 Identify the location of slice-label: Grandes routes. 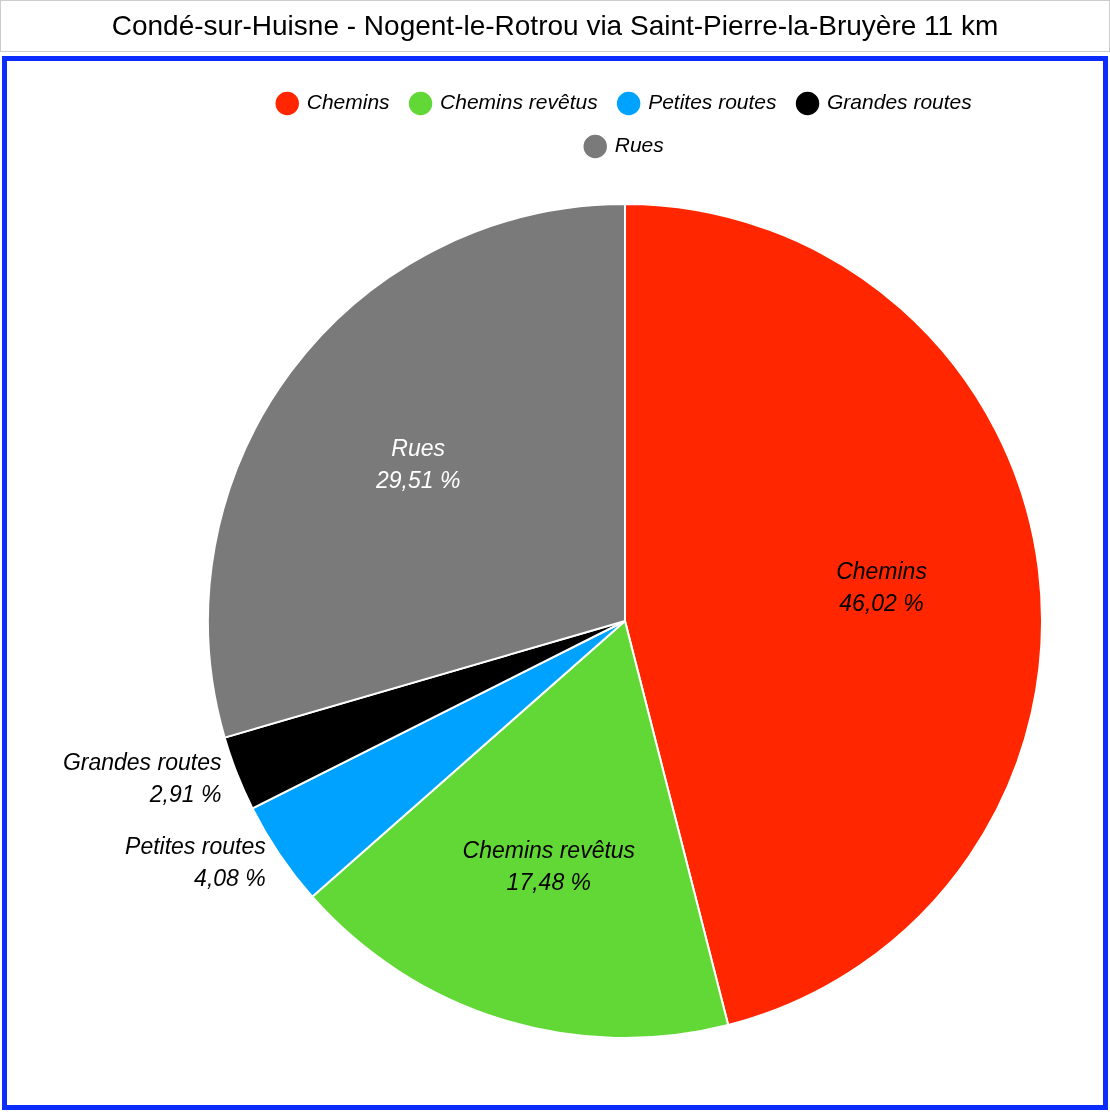
(142, 762).